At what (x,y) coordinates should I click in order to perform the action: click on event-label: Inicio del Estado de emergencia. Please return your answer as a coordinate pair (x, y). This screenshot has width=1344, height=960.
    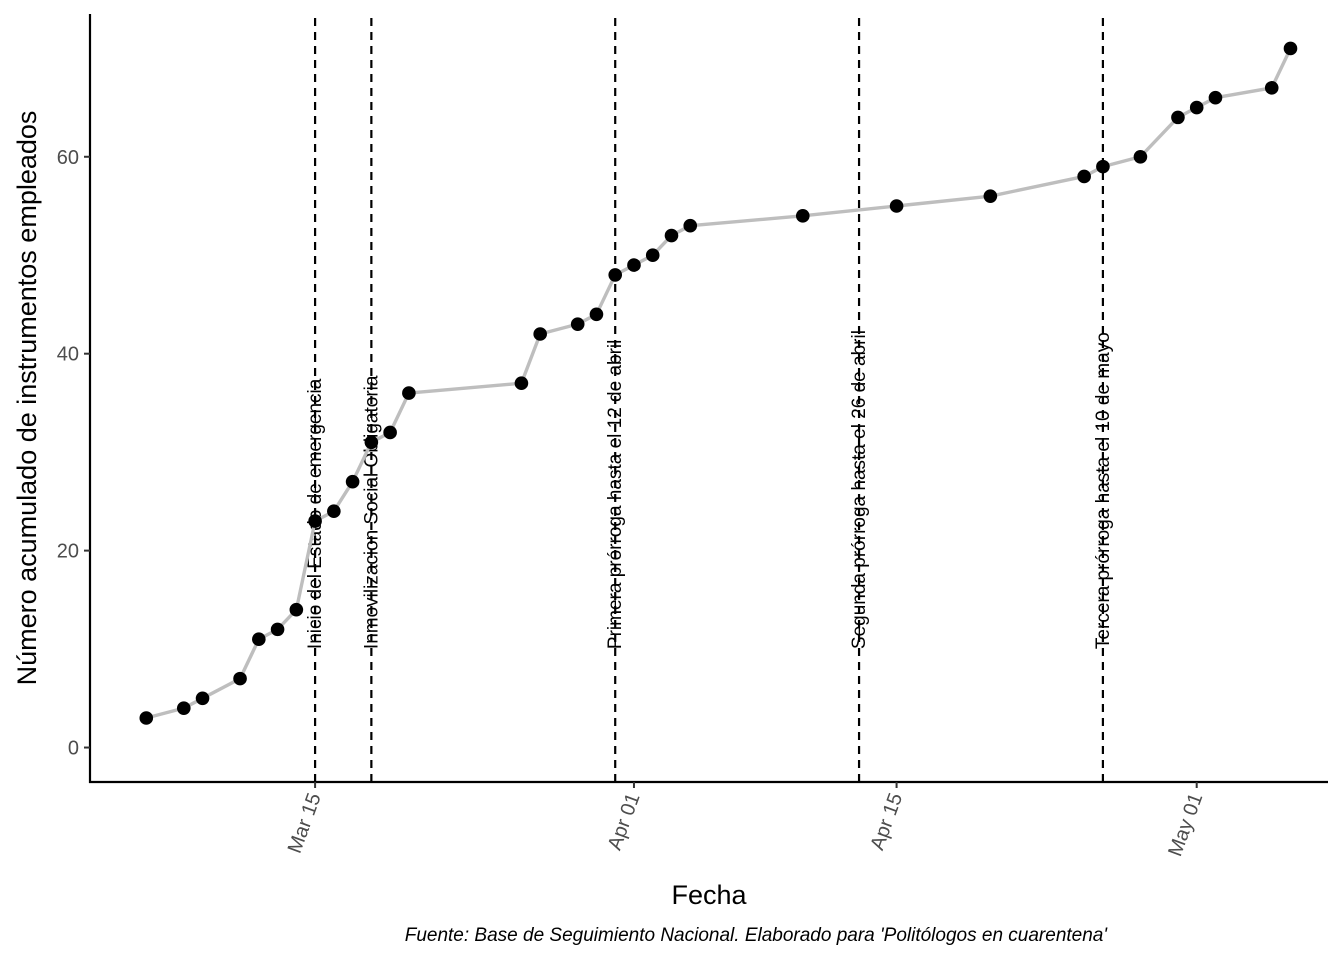
    Looking at the image, I should click on (315, 513).